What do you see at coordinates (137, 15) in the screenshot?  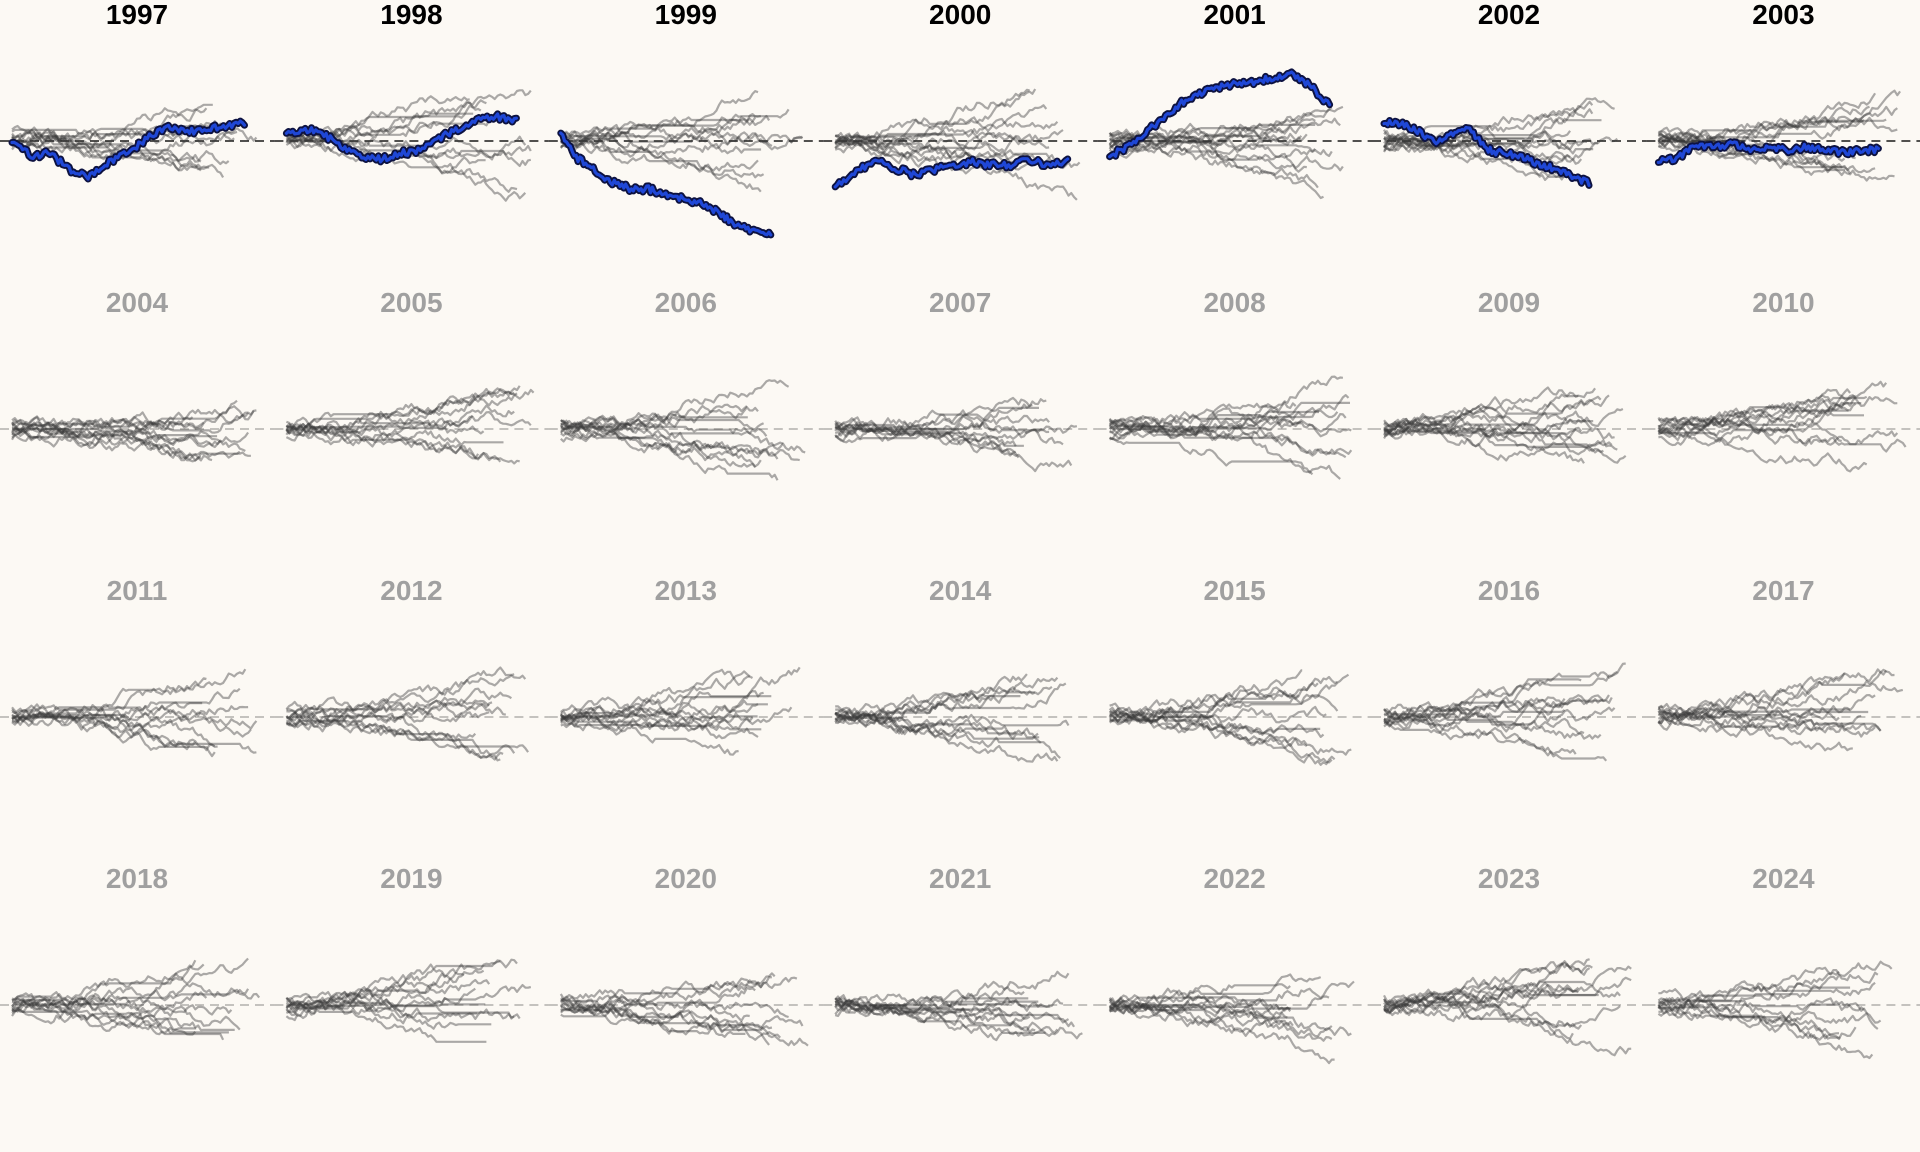 I see `panel-title: 1997` at bounding box center [137, 15].